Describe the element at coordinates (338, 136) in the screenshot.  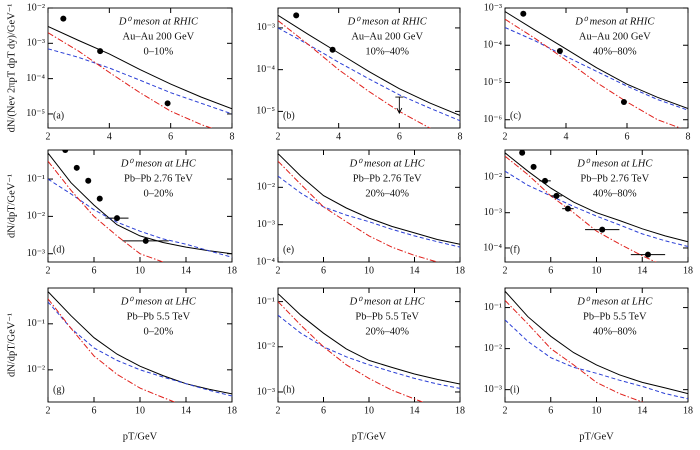
I see `x-tick-label: 4` at that location.